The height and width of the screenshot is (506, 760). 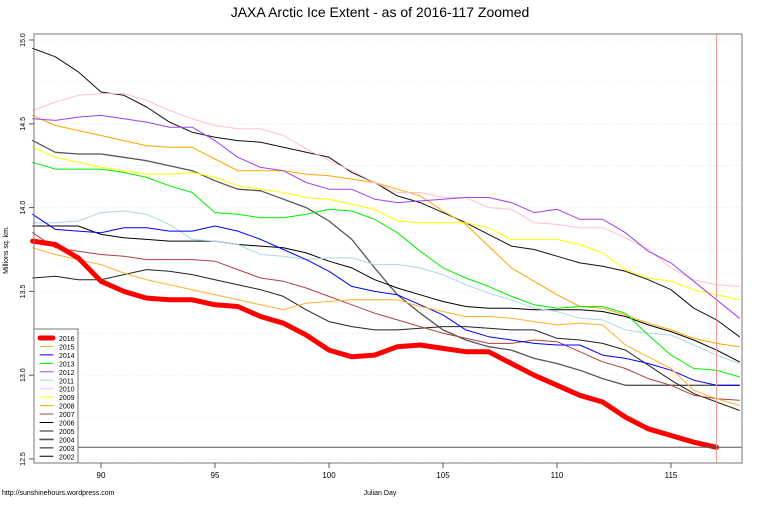 I want to click on y-axis-label: Millions sq. km., so click(x=6, y=250).